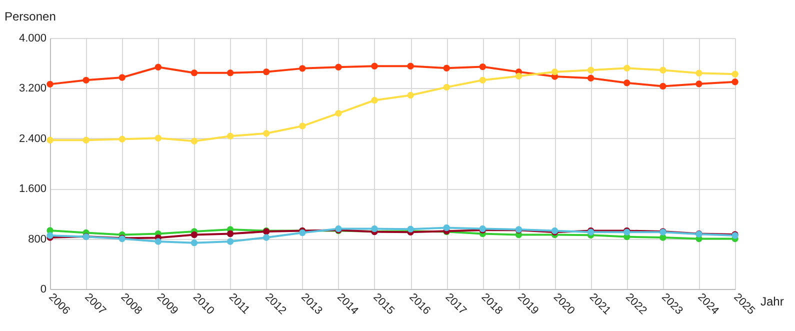 This screenshot has height=331, width=795. I want to click on y-tick-label: 3.200, so click(32, 88).